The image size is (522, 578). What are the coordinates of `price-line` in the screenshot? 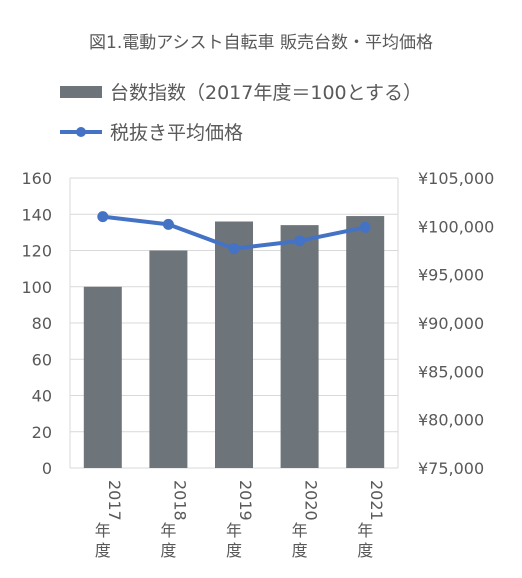 It's located at (234, 233).